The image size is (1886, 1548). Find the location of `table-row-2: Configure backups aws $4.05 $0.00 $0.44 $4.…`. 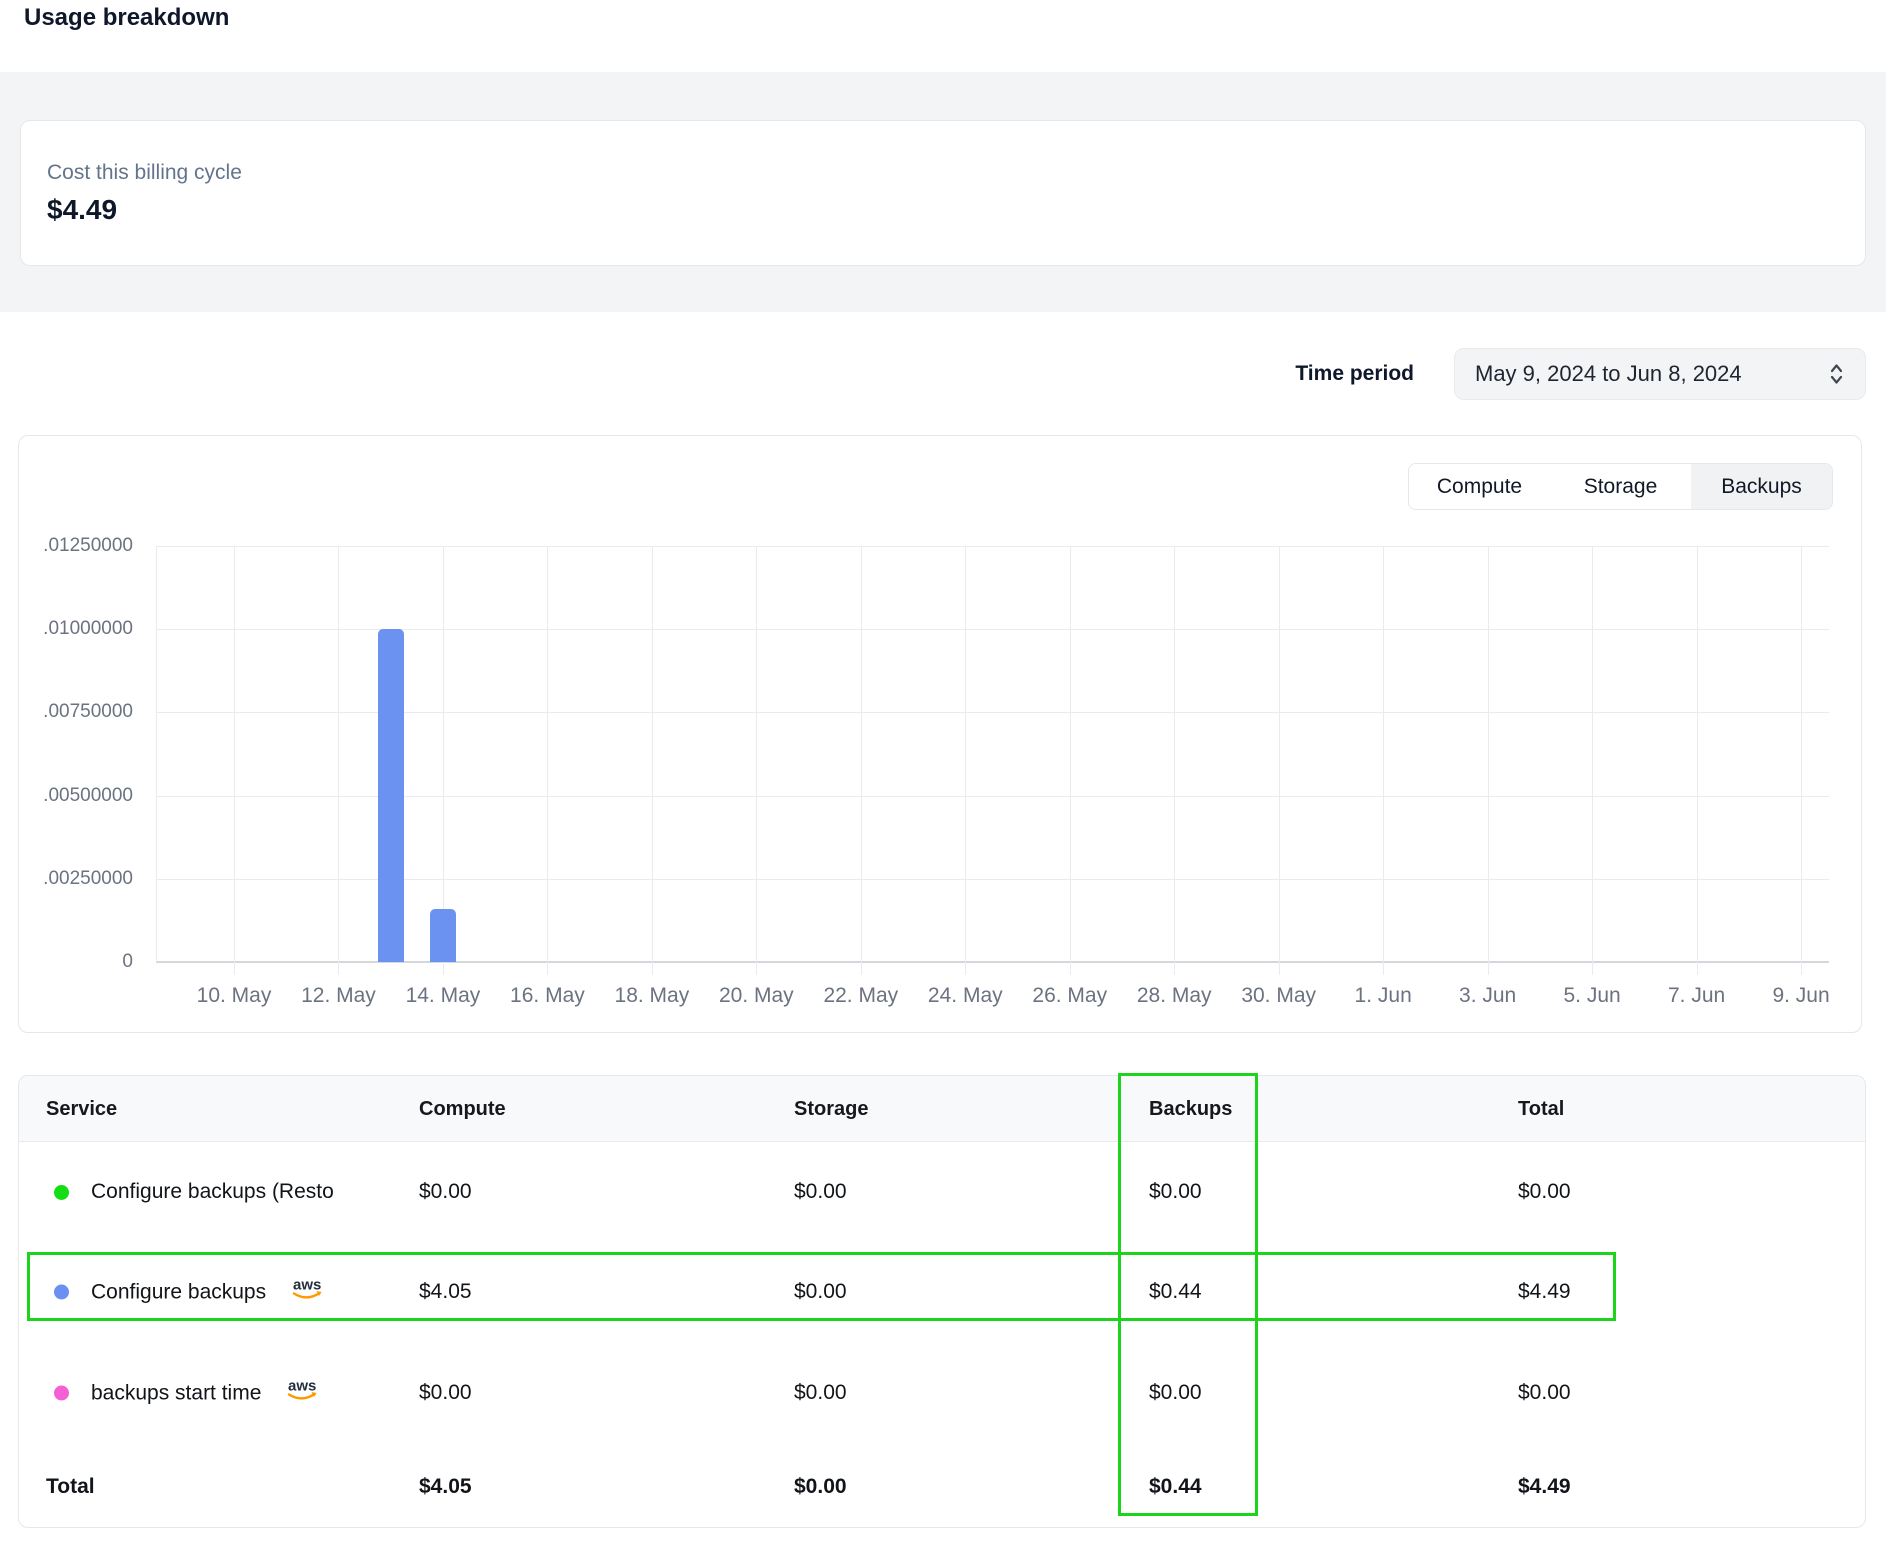

table-row-2: Configure backups aws $4.05 $0.00 $0.44 $4.… is located at coordinates (942, 1292).